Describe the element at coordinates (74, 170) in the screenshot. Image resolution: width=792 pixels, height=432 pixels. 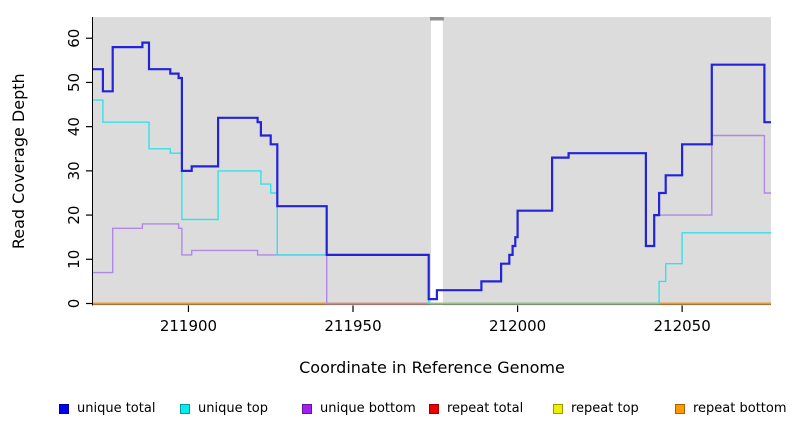
I see `y-tick-label: 30` at that location.